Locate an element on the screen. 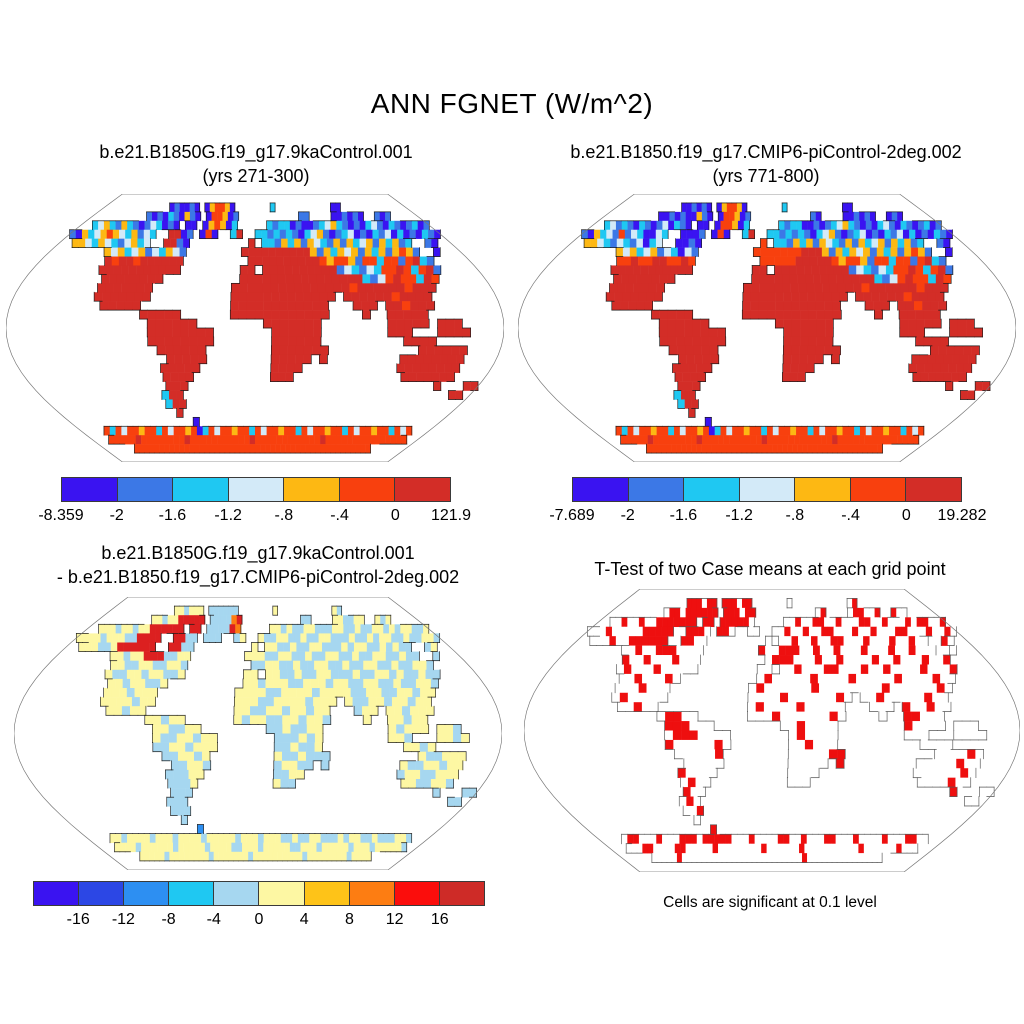  map-difference is located at coordinates (258, 733).